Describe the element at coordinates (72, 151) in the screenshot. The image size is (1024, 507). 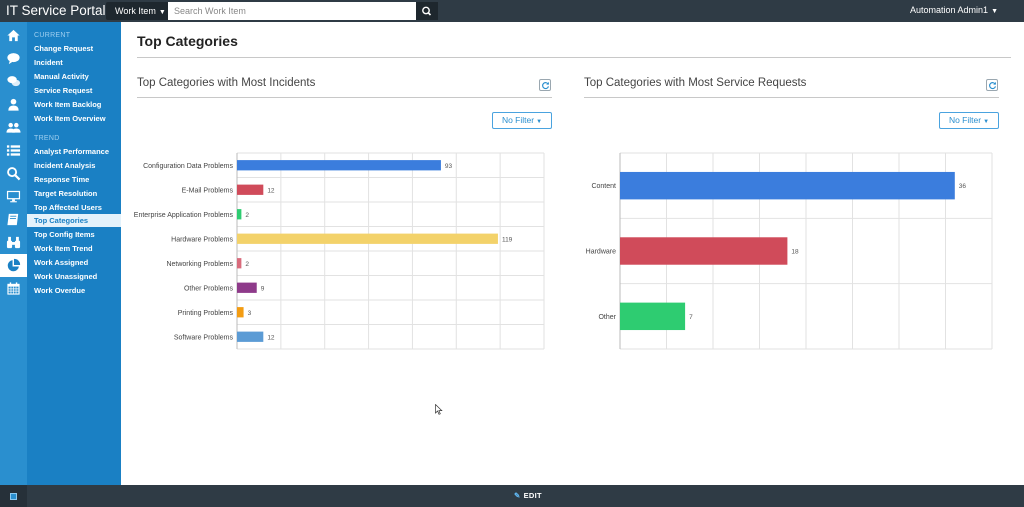
I see `nav-item-analyst-performance: Analyst Performance` at that location.